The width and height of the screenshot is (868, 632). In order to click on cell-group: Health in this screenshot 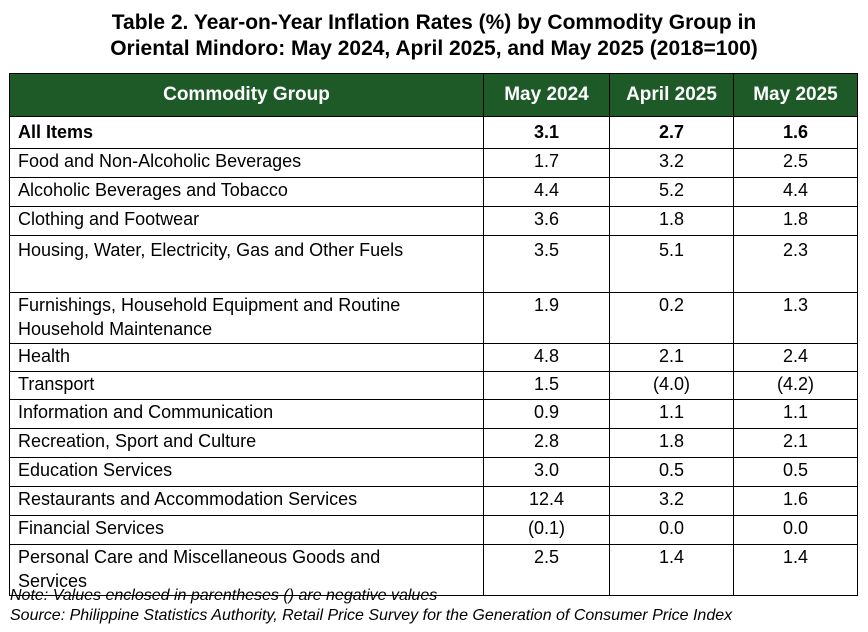, I will do `click(246, 357)`.